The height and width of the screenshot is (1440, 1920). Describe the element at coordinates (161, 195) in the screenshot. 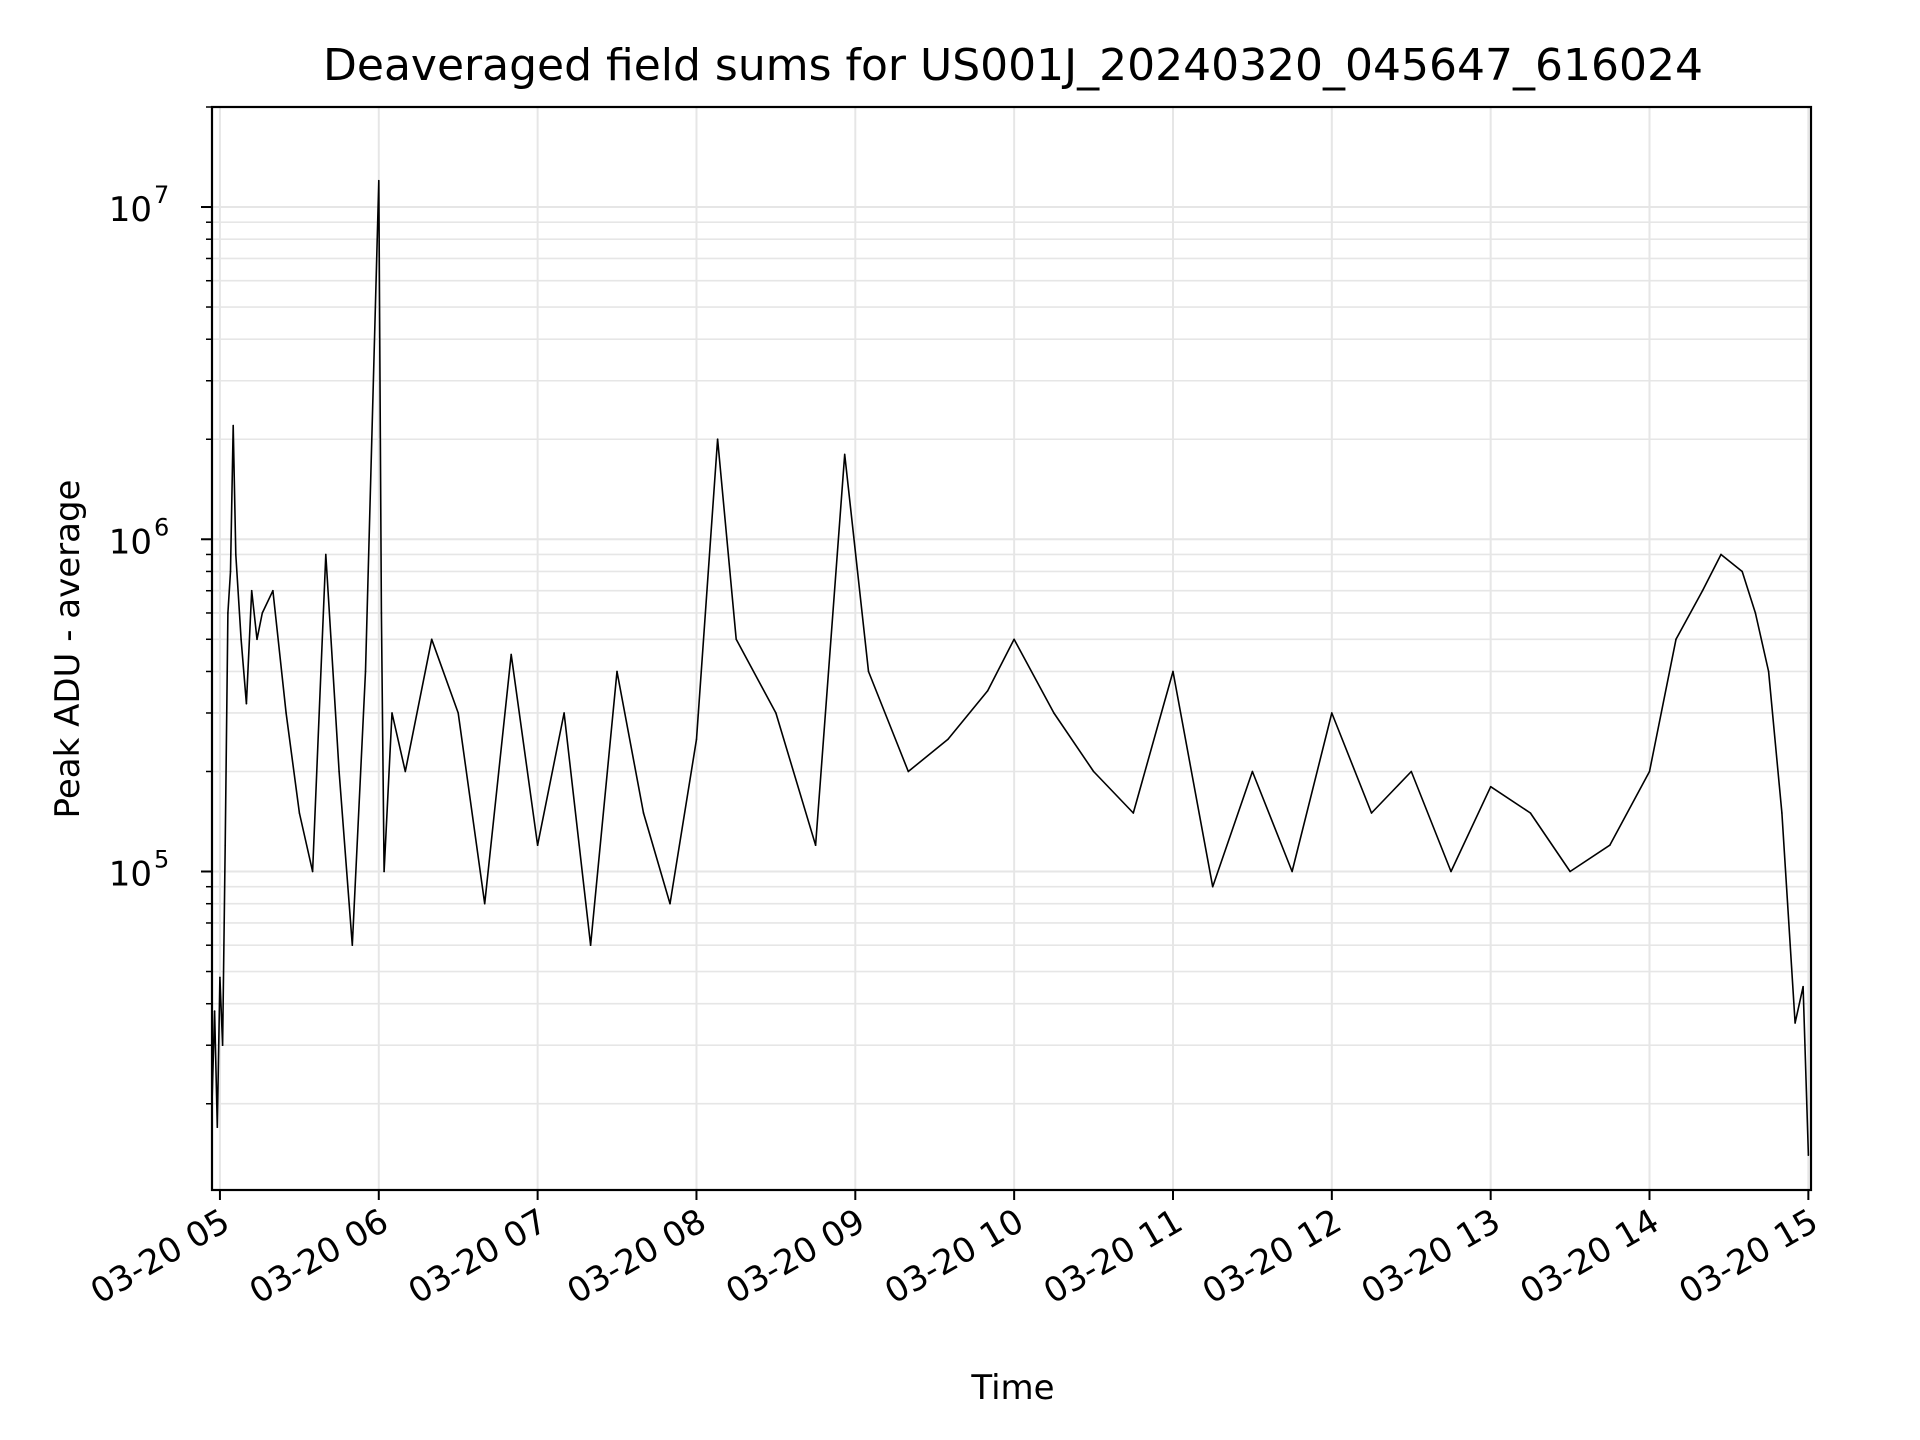

I see `y-tick-exponent: 7` at that location.